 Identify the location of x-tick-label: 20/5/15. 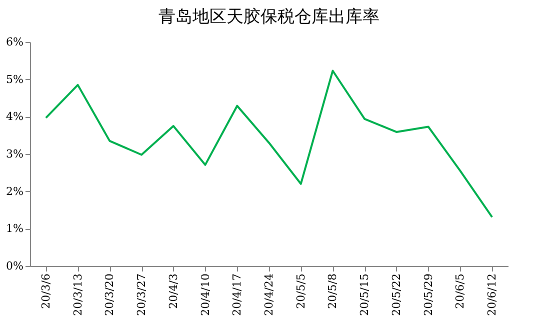
(365, 295).